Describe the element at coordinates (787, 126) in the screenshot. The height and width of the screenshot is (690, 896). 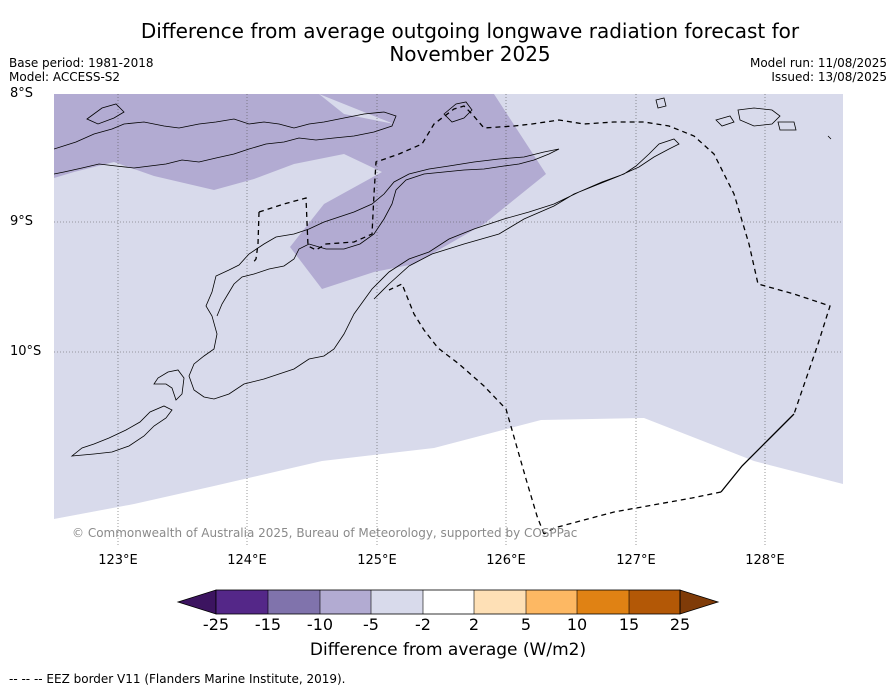
I see `coast-lakor` at that location.